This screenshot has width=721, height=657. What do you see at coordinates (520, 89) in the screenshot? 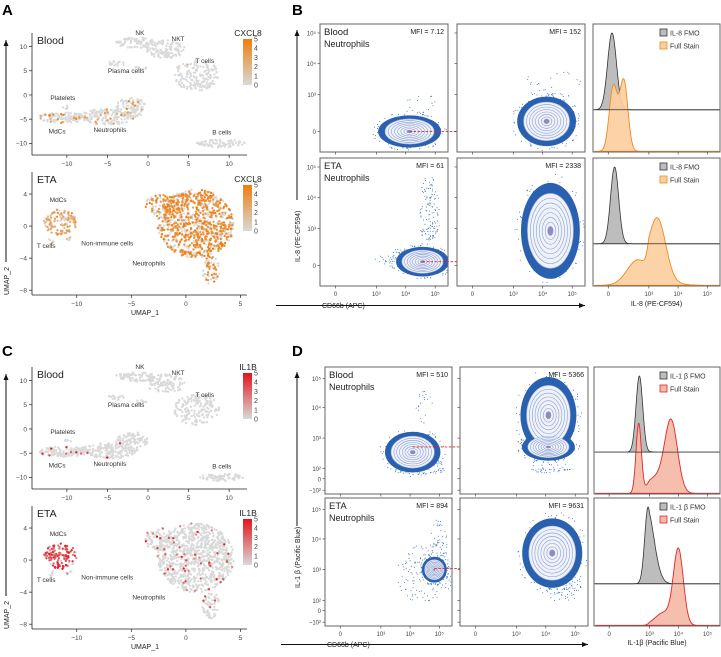
I see `flow-contour-plot: MFI = 152` at bounding box center [520, 89].